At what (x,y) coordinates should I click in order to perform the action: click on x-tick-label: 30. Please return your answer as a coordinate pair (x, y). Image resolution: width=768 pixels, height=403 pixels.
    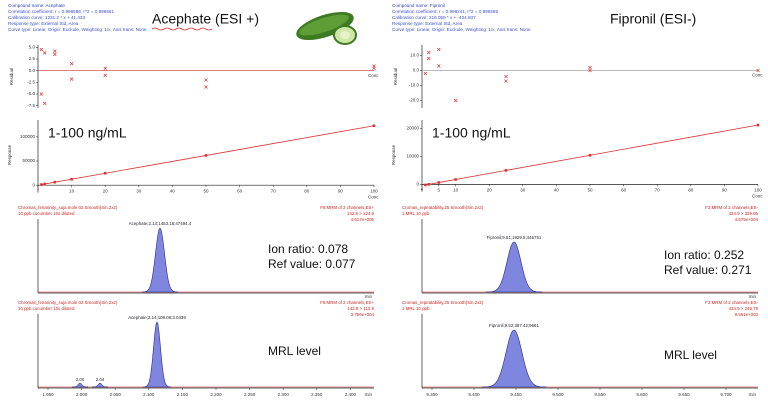
    Looking at the image, I should click on (139, 190).